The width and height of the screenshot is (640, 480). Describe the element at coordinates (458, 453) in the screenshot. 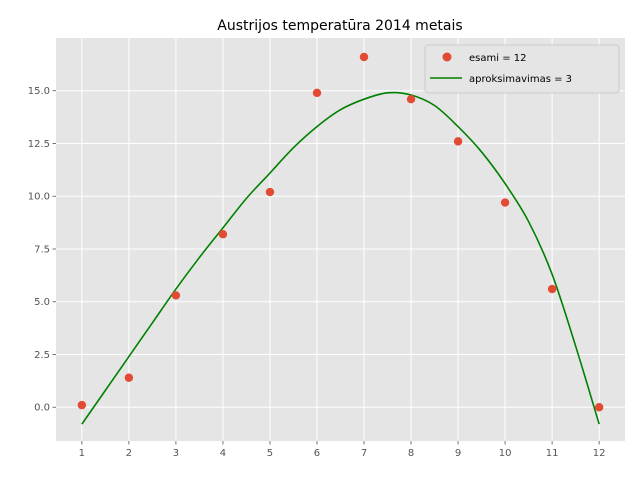

I see `x-tick-label: 9` at that location.